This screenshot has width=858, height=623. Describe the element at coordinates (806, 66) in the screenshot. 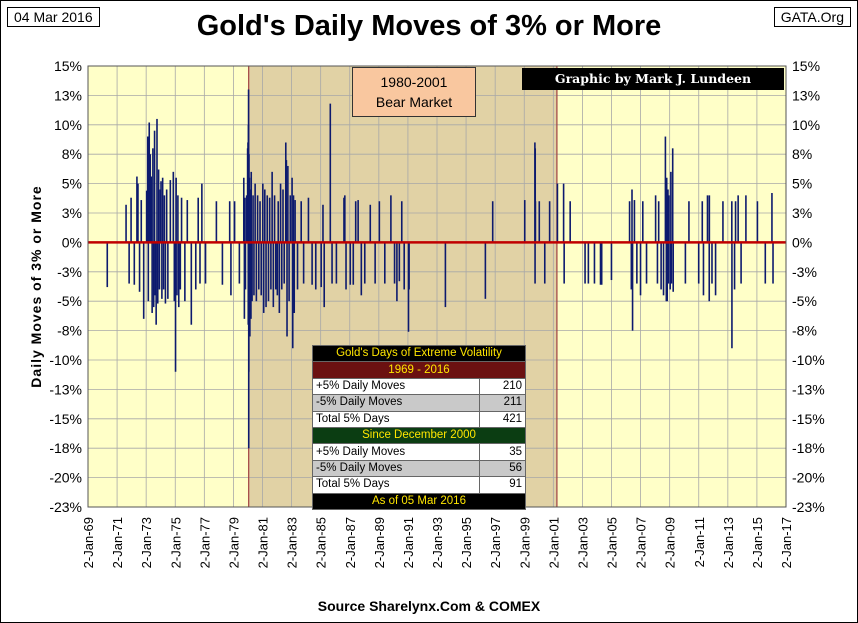

I see `y-tick-label-right: 15%` at that location.